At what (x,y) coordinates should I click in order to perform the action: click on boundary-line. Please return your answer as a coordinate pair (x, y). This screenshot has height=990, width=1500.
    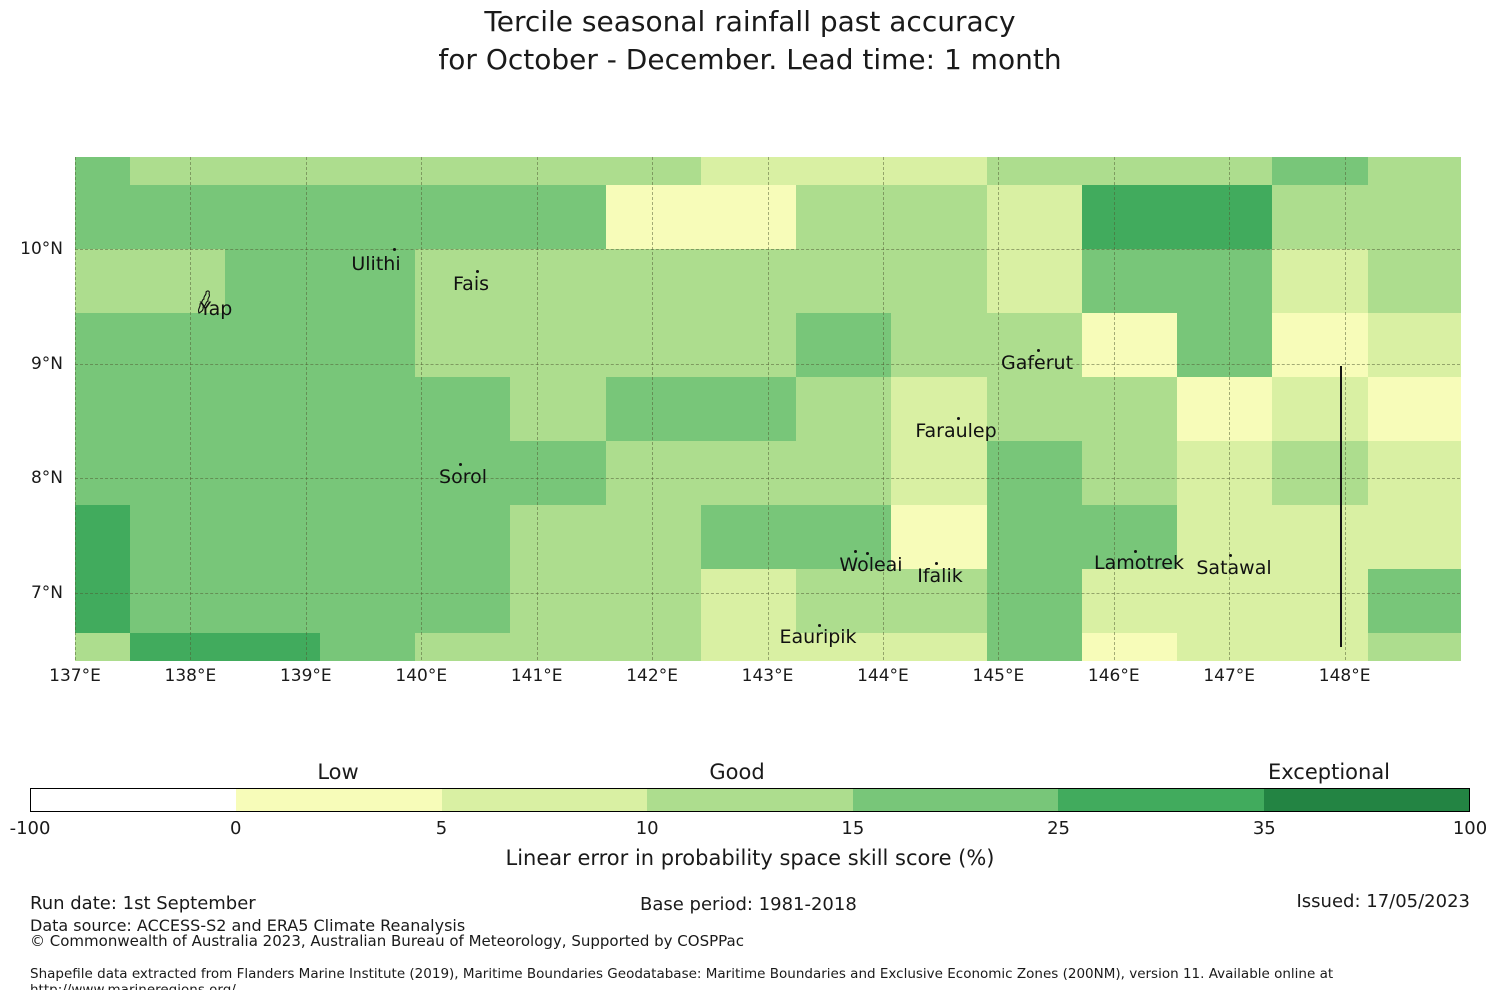
    Looking at the image, I should click on (1341, 506).